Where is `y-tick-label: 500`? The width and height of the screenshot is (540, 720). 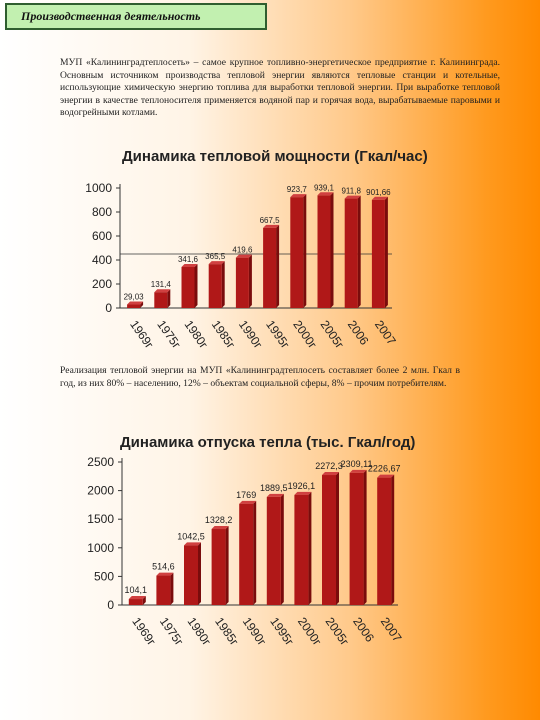
y-tick-label: 500 is located at coordinates (104, 576).